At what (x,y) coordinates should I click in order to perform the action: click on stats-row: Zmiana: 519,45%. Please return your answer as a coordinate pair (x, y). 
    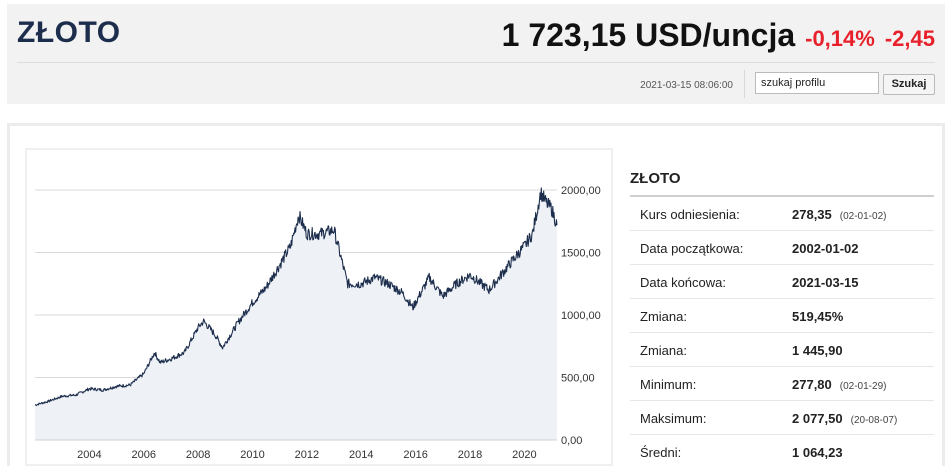
    Looking at the image, I should click on (782, 316).